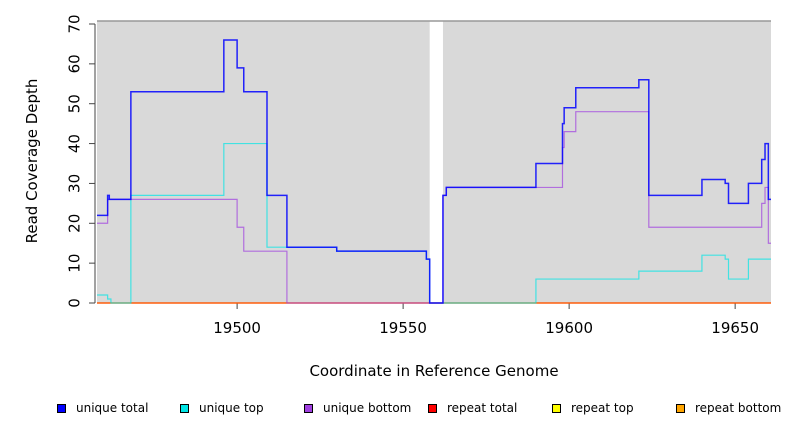  What do you see at coordinates (403, 328) in the screenshot?
I see `x-tick-label: 19550` at bounding box center [403, 328].